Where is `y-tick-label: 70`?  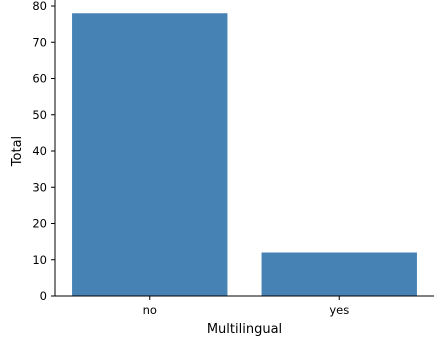
y-tick-label: 70 is located at coordinates (39, 42).